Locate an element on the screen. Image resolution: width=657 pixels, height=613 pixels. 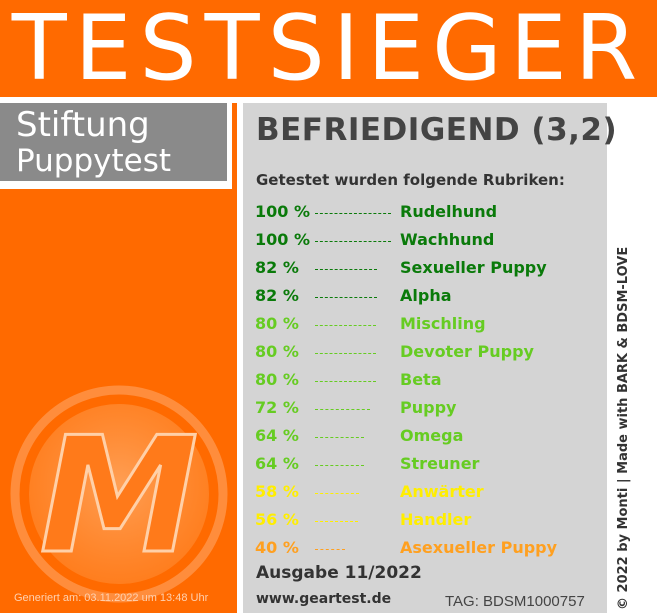
rubric-row: 82 % Alpha is located at coordinates (427, 297).